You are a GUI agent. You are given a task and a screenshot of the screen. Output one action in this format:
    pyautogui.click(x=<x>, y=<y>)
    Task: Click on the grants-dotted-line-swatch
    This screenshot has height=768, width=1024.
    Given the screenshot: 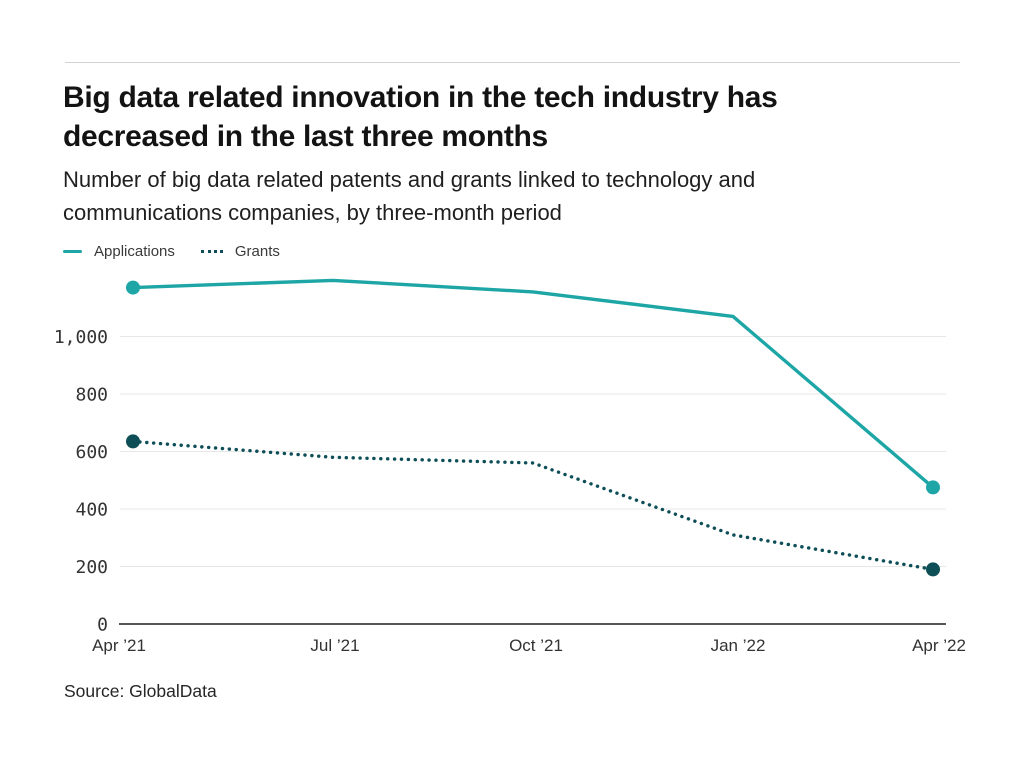 What is the action you would take?
    pyautogui.click(x=211, y=251)
    